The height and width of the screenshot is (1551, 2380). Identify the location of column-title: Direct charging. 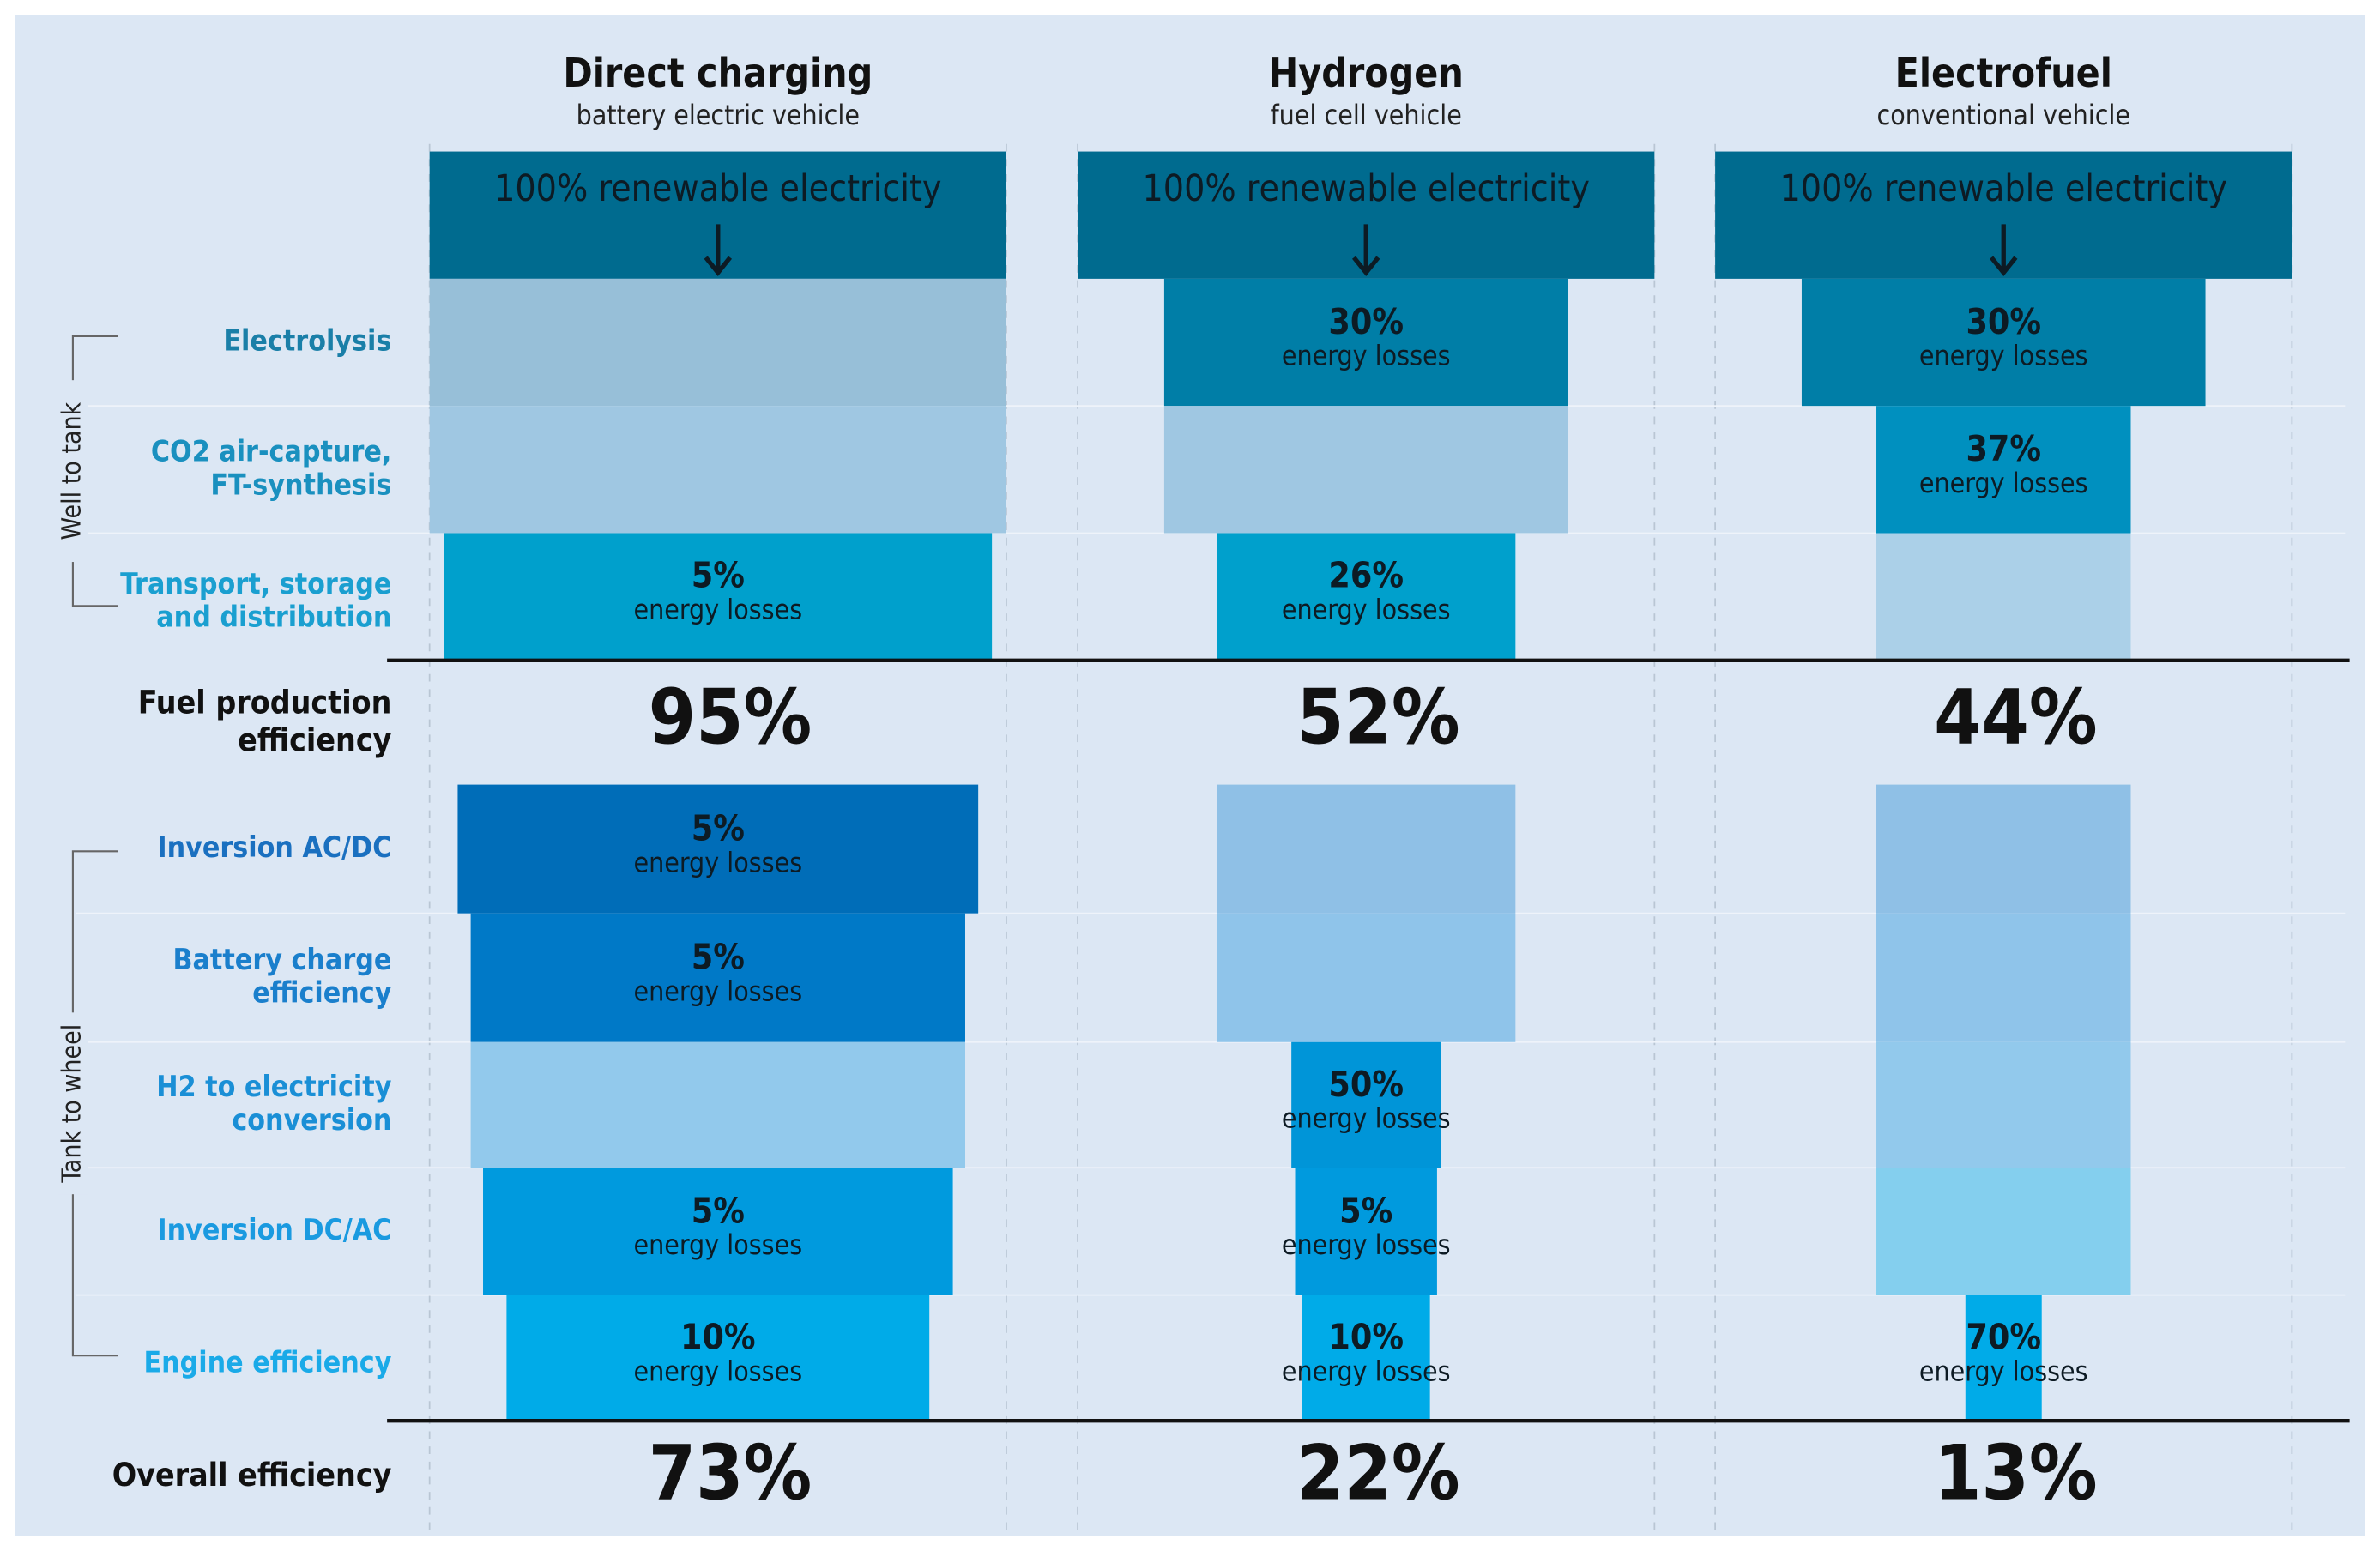
(718, 73).